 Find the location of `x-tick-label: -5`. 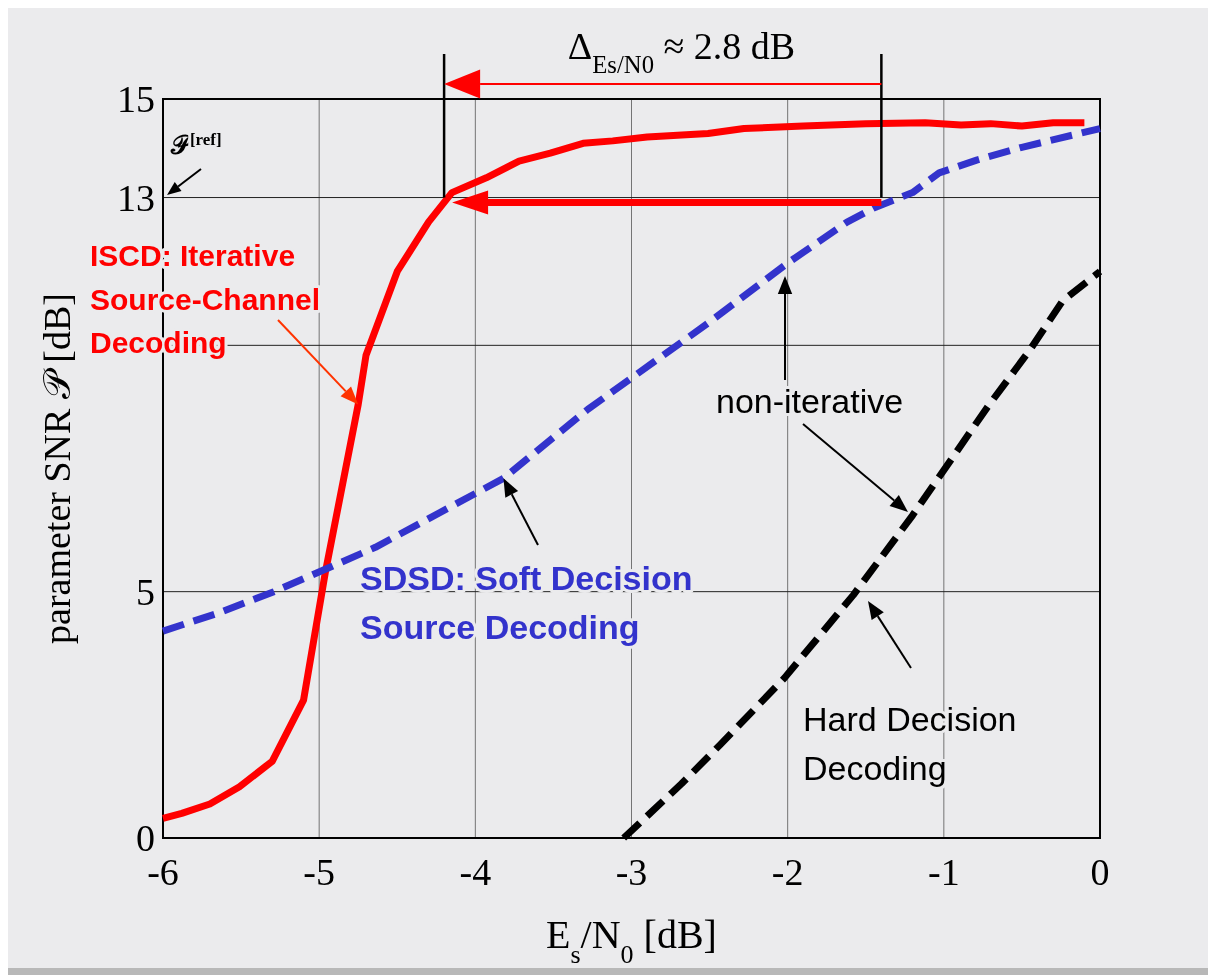

x-tick-label: -5 is located at coordinates (319, 872).